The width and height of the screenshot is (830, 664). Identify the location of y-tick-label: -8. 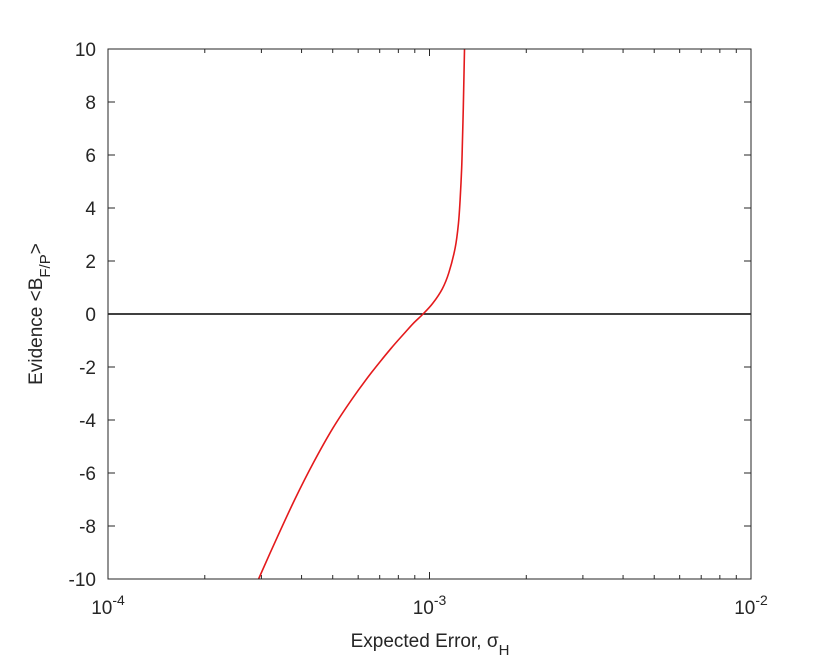
(87, 527).